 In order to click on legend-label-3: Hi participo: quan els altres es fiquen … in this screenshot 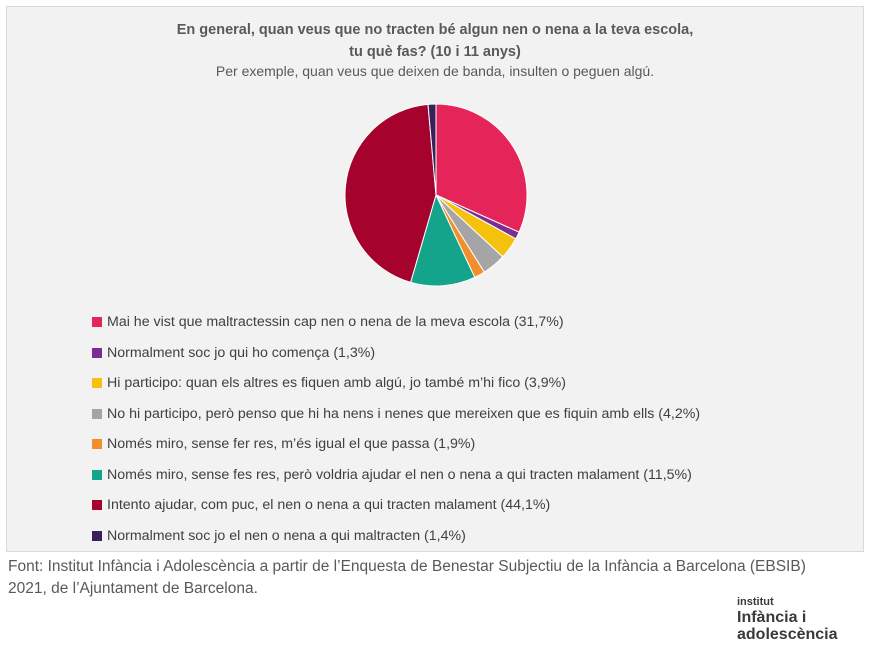, I will do `click(336, 383)`.